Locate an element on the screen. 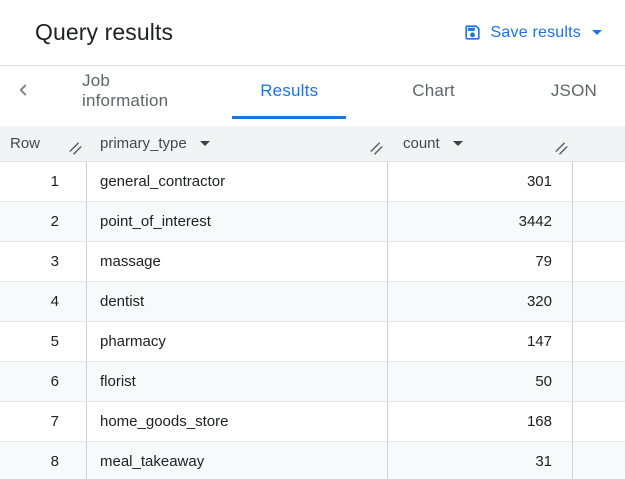  save-icon is located at coordinates (472, 32).